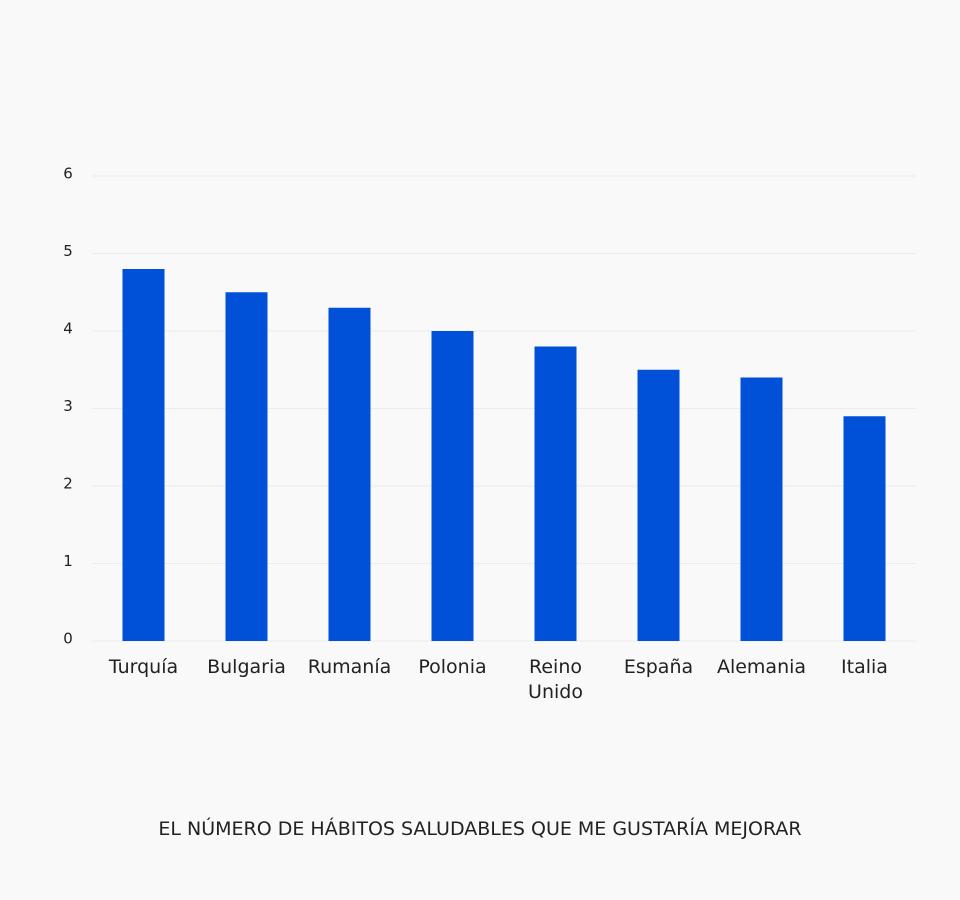  Describe the element at coordinates (68, 561) in the screenshot. I see `y-tick-label: 1` at that location.